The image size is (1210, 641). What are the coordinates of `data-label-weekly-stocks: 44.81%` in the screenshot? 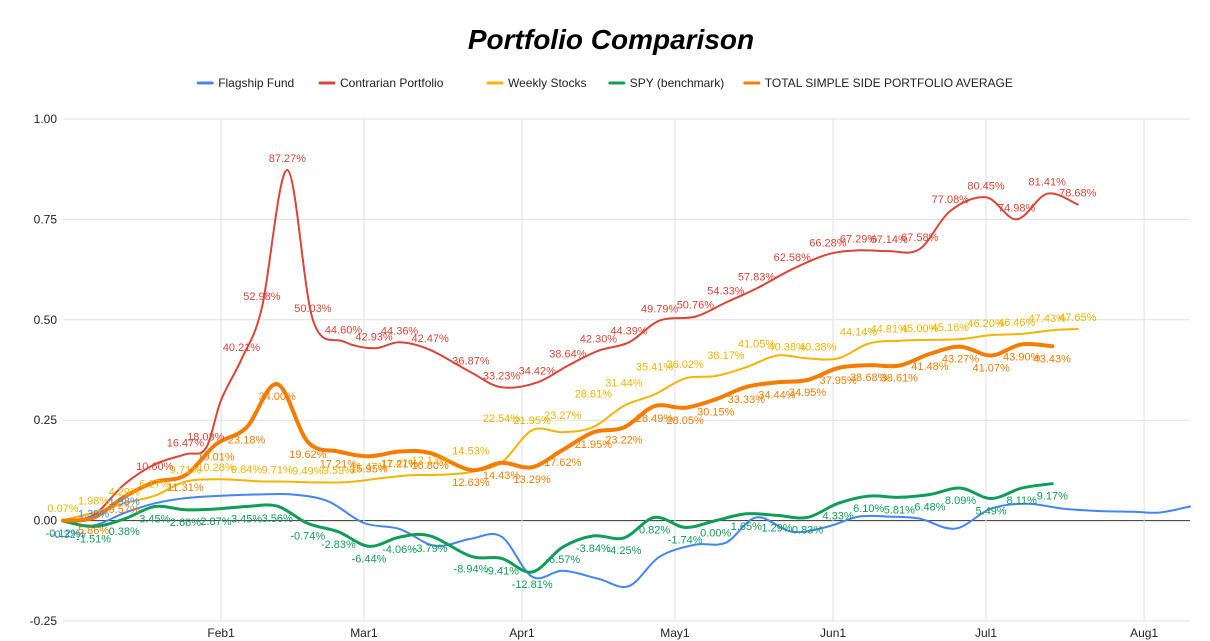 It's located at (889, 330).